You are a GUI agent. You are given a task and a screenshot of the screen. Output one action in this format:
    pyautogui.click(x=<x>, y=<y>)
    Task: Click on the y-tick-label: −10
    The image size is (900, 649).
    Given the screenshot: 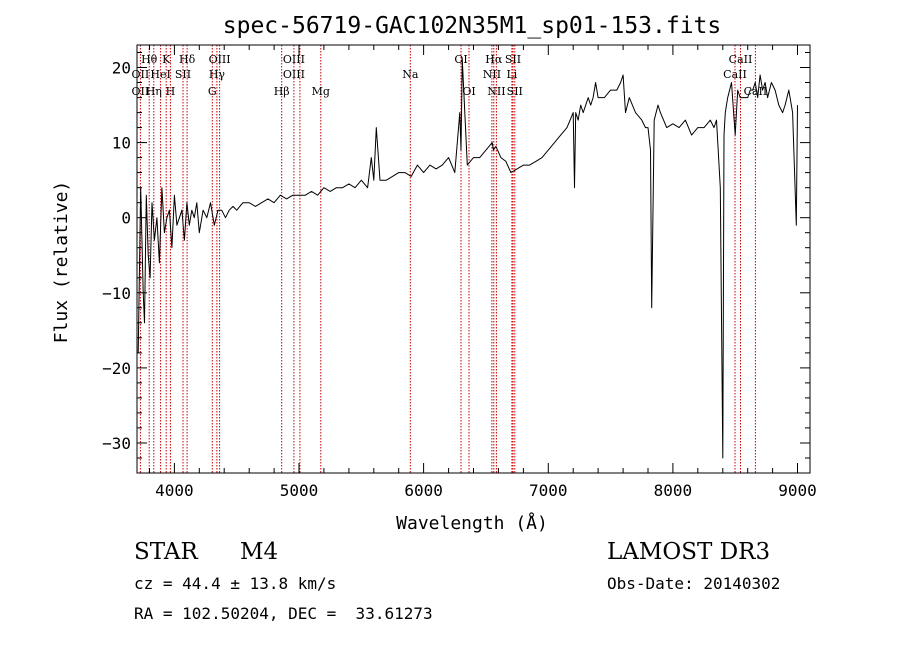 What is the action you would take?
    pyautogui.click(x=116, y=293)
    